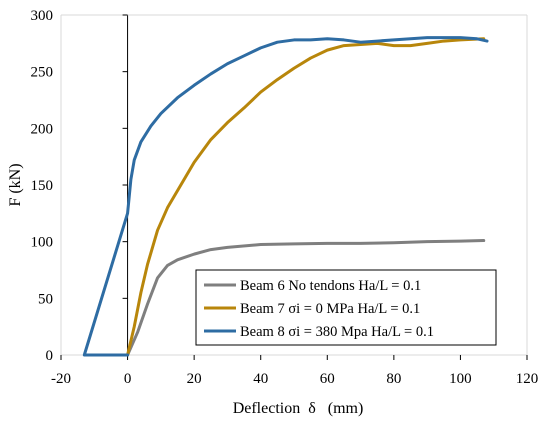  Describe the element at coordinates (393, 379) in the screenshot. I see `x-tick-label: 80` at that location.